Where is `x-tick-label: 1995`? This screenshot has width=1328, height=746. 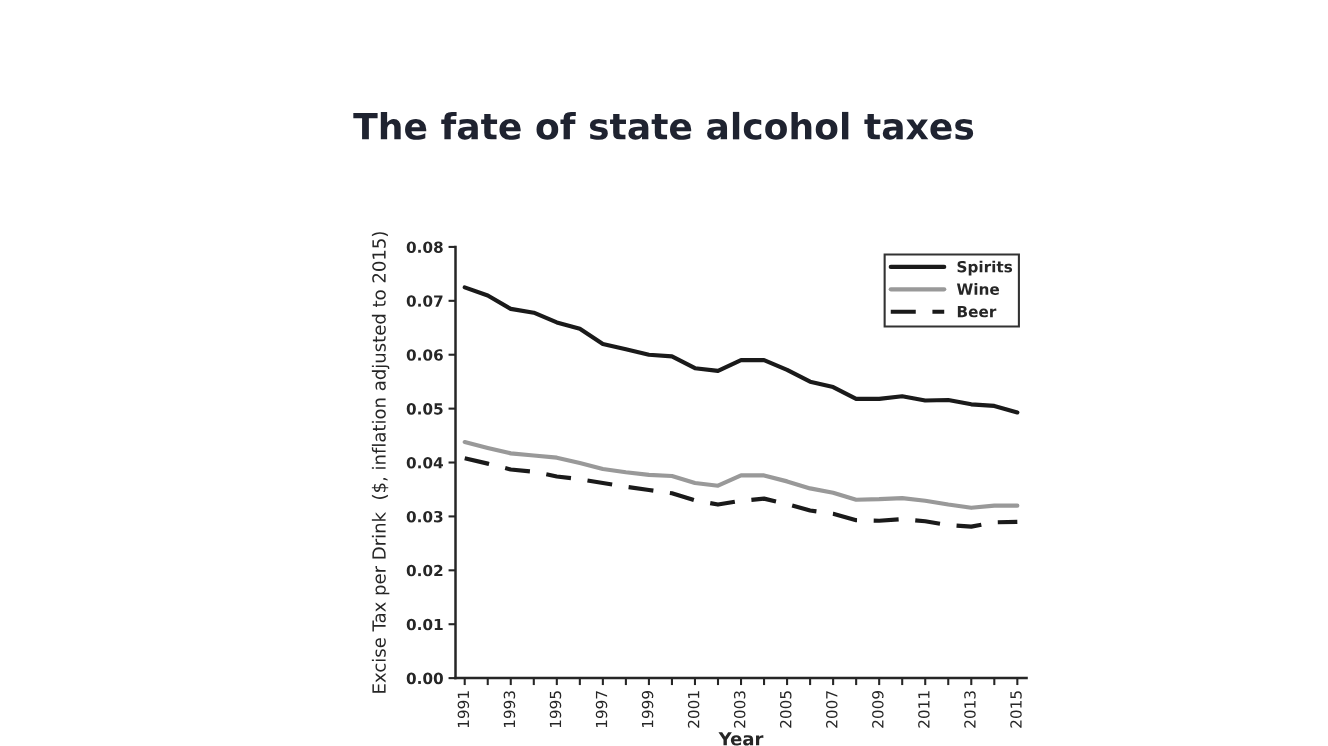 x-tick-label: 1995 is located at coordinates (555, 709).